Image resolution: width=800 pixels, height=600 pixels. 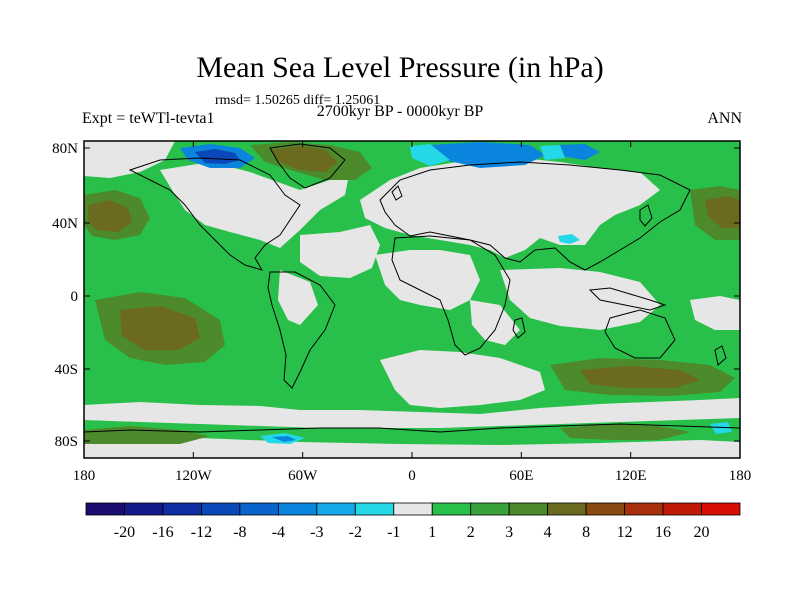 What do you see at coordinates (715, 313) in the screenshot?
I see `field-white-pacific-east` at bounding box center [715, 313].